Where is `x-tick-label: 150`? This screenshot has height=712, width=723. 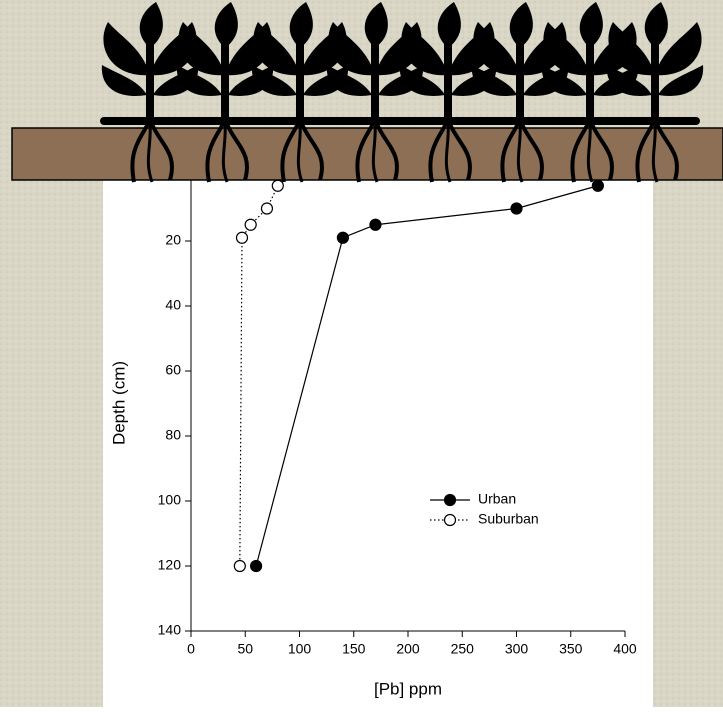
x-tick-label: 150 is located at coordinates (354, 649).